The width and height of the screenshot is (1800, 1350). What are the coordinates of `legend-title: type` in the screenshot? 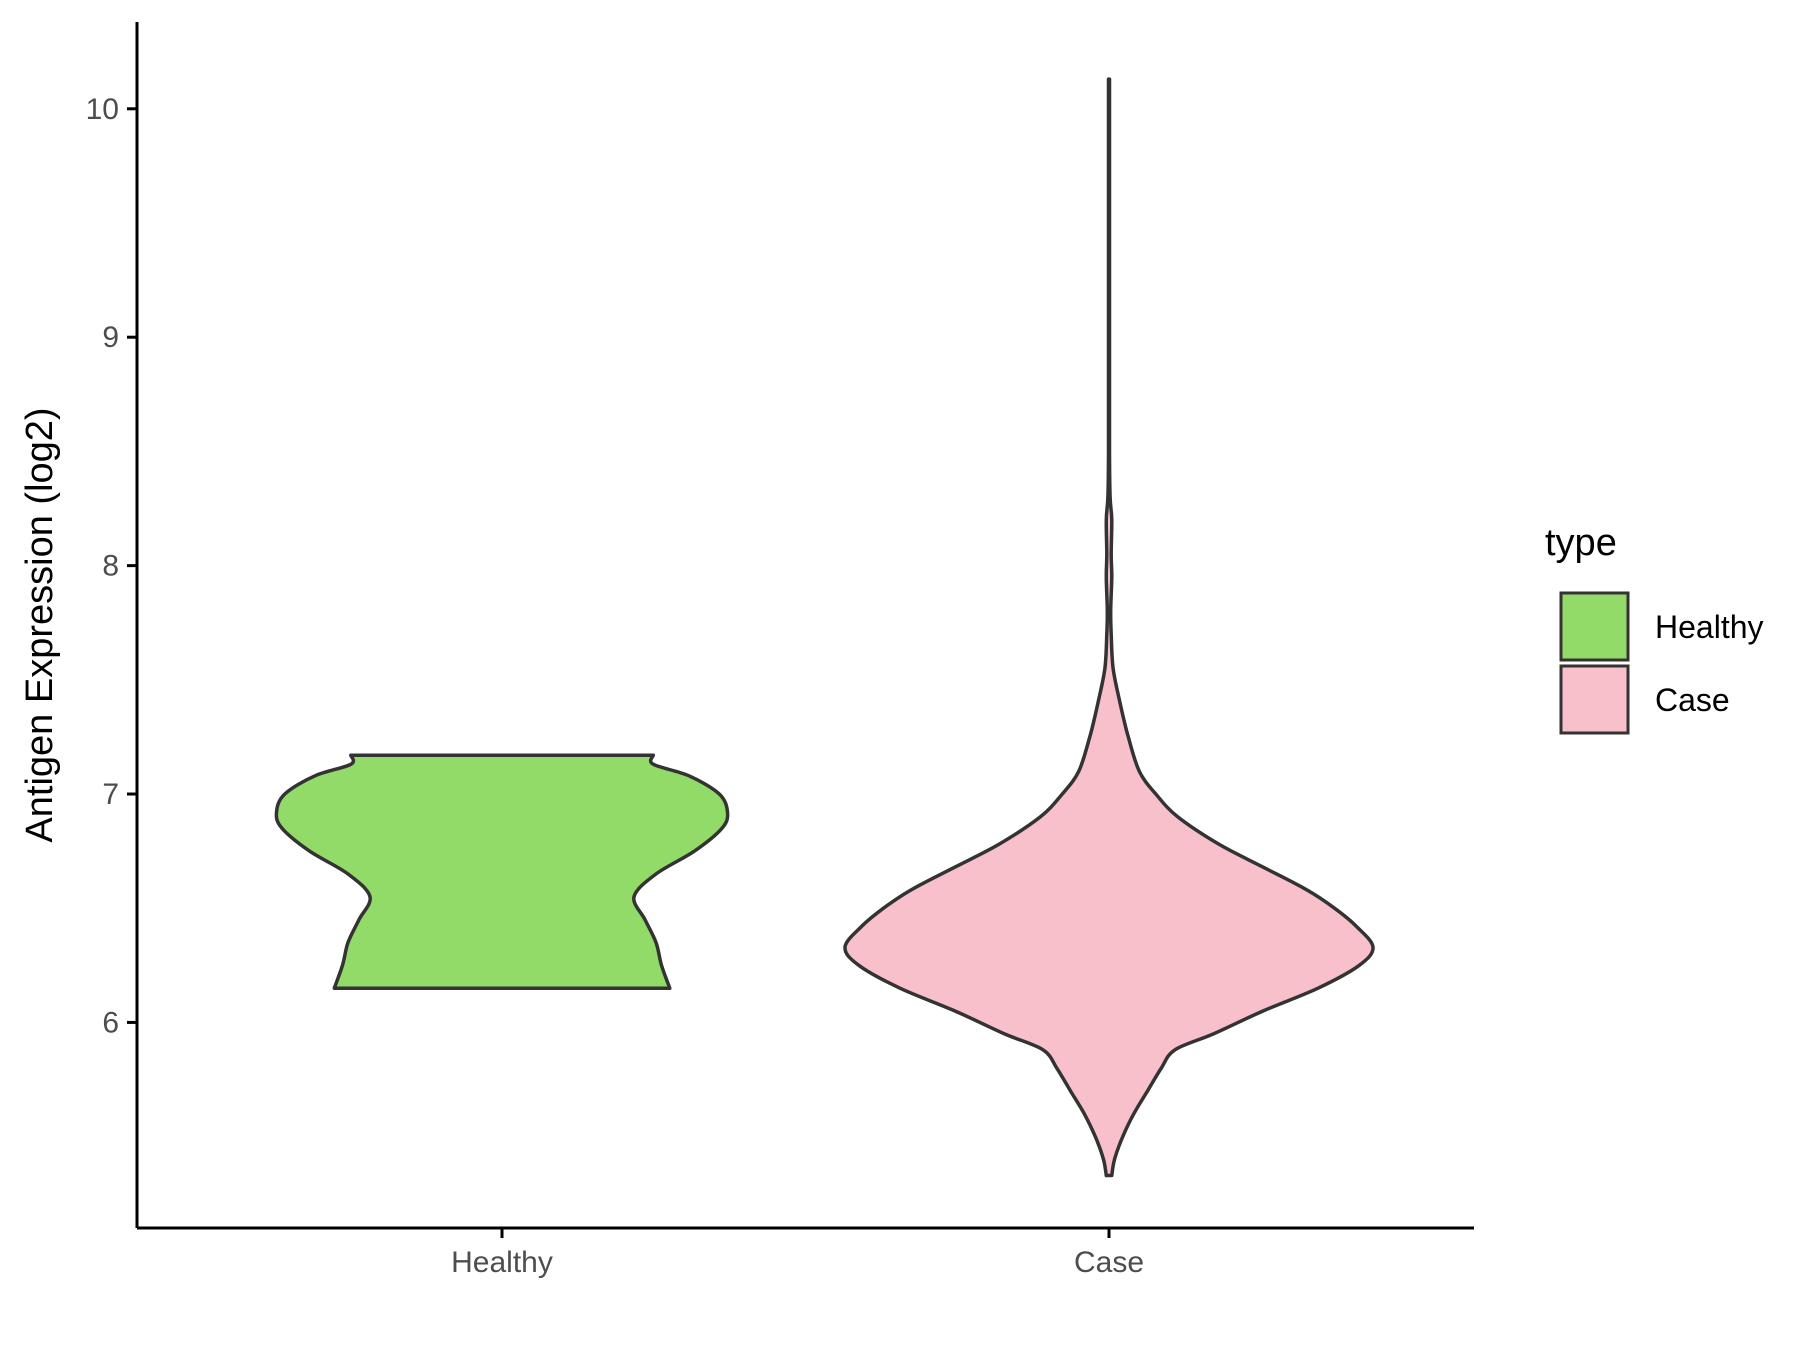 It's located at (1581, 543).